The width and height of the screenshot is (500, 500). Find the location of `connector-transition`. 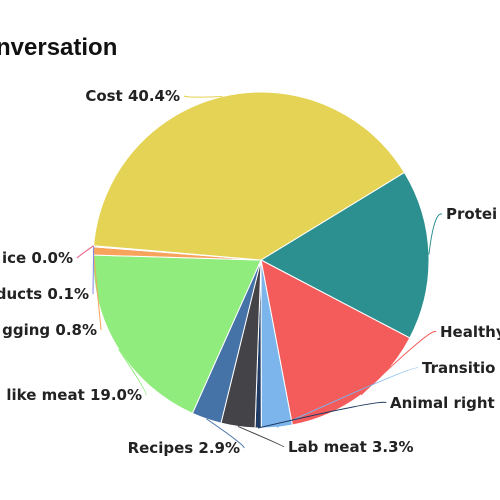

connector-transition is located at coordinates (347, 397).